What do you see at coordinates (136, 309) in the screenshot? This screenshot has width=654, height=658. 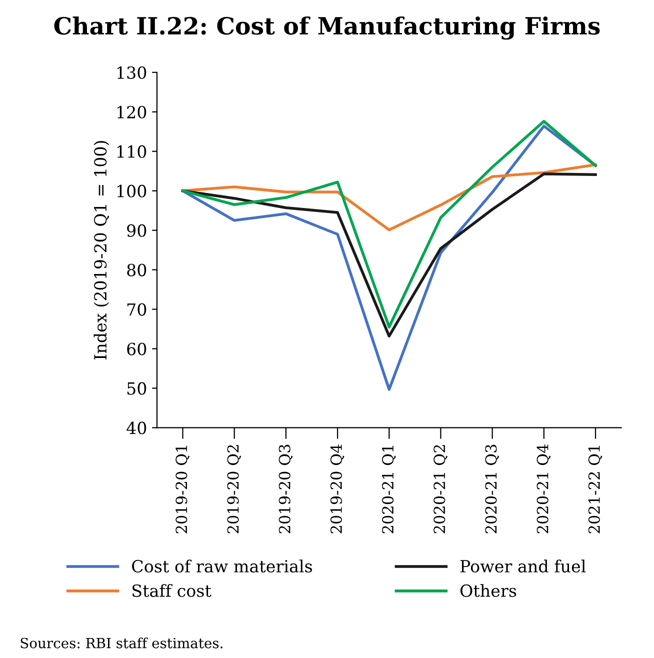 I see `y-tick-label: 70` at bounding box center [136, 309].